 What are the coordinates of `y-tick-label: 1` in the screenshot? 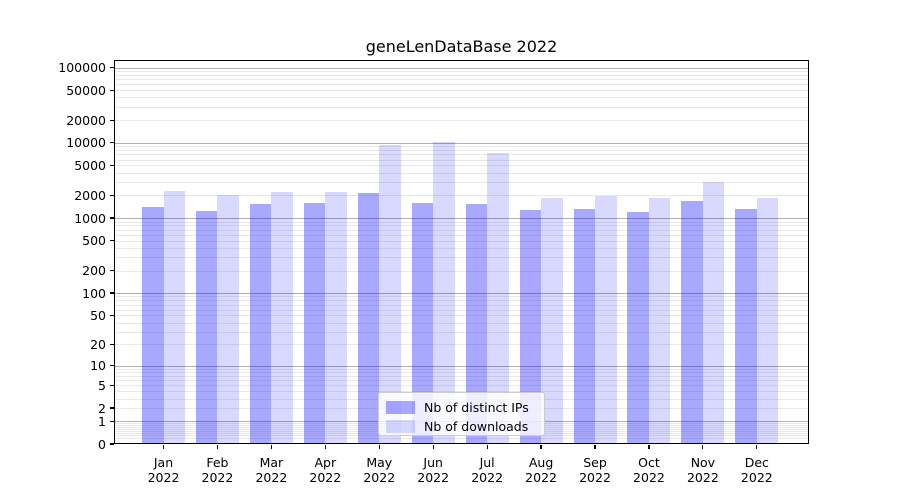 It's located at (102, 421).